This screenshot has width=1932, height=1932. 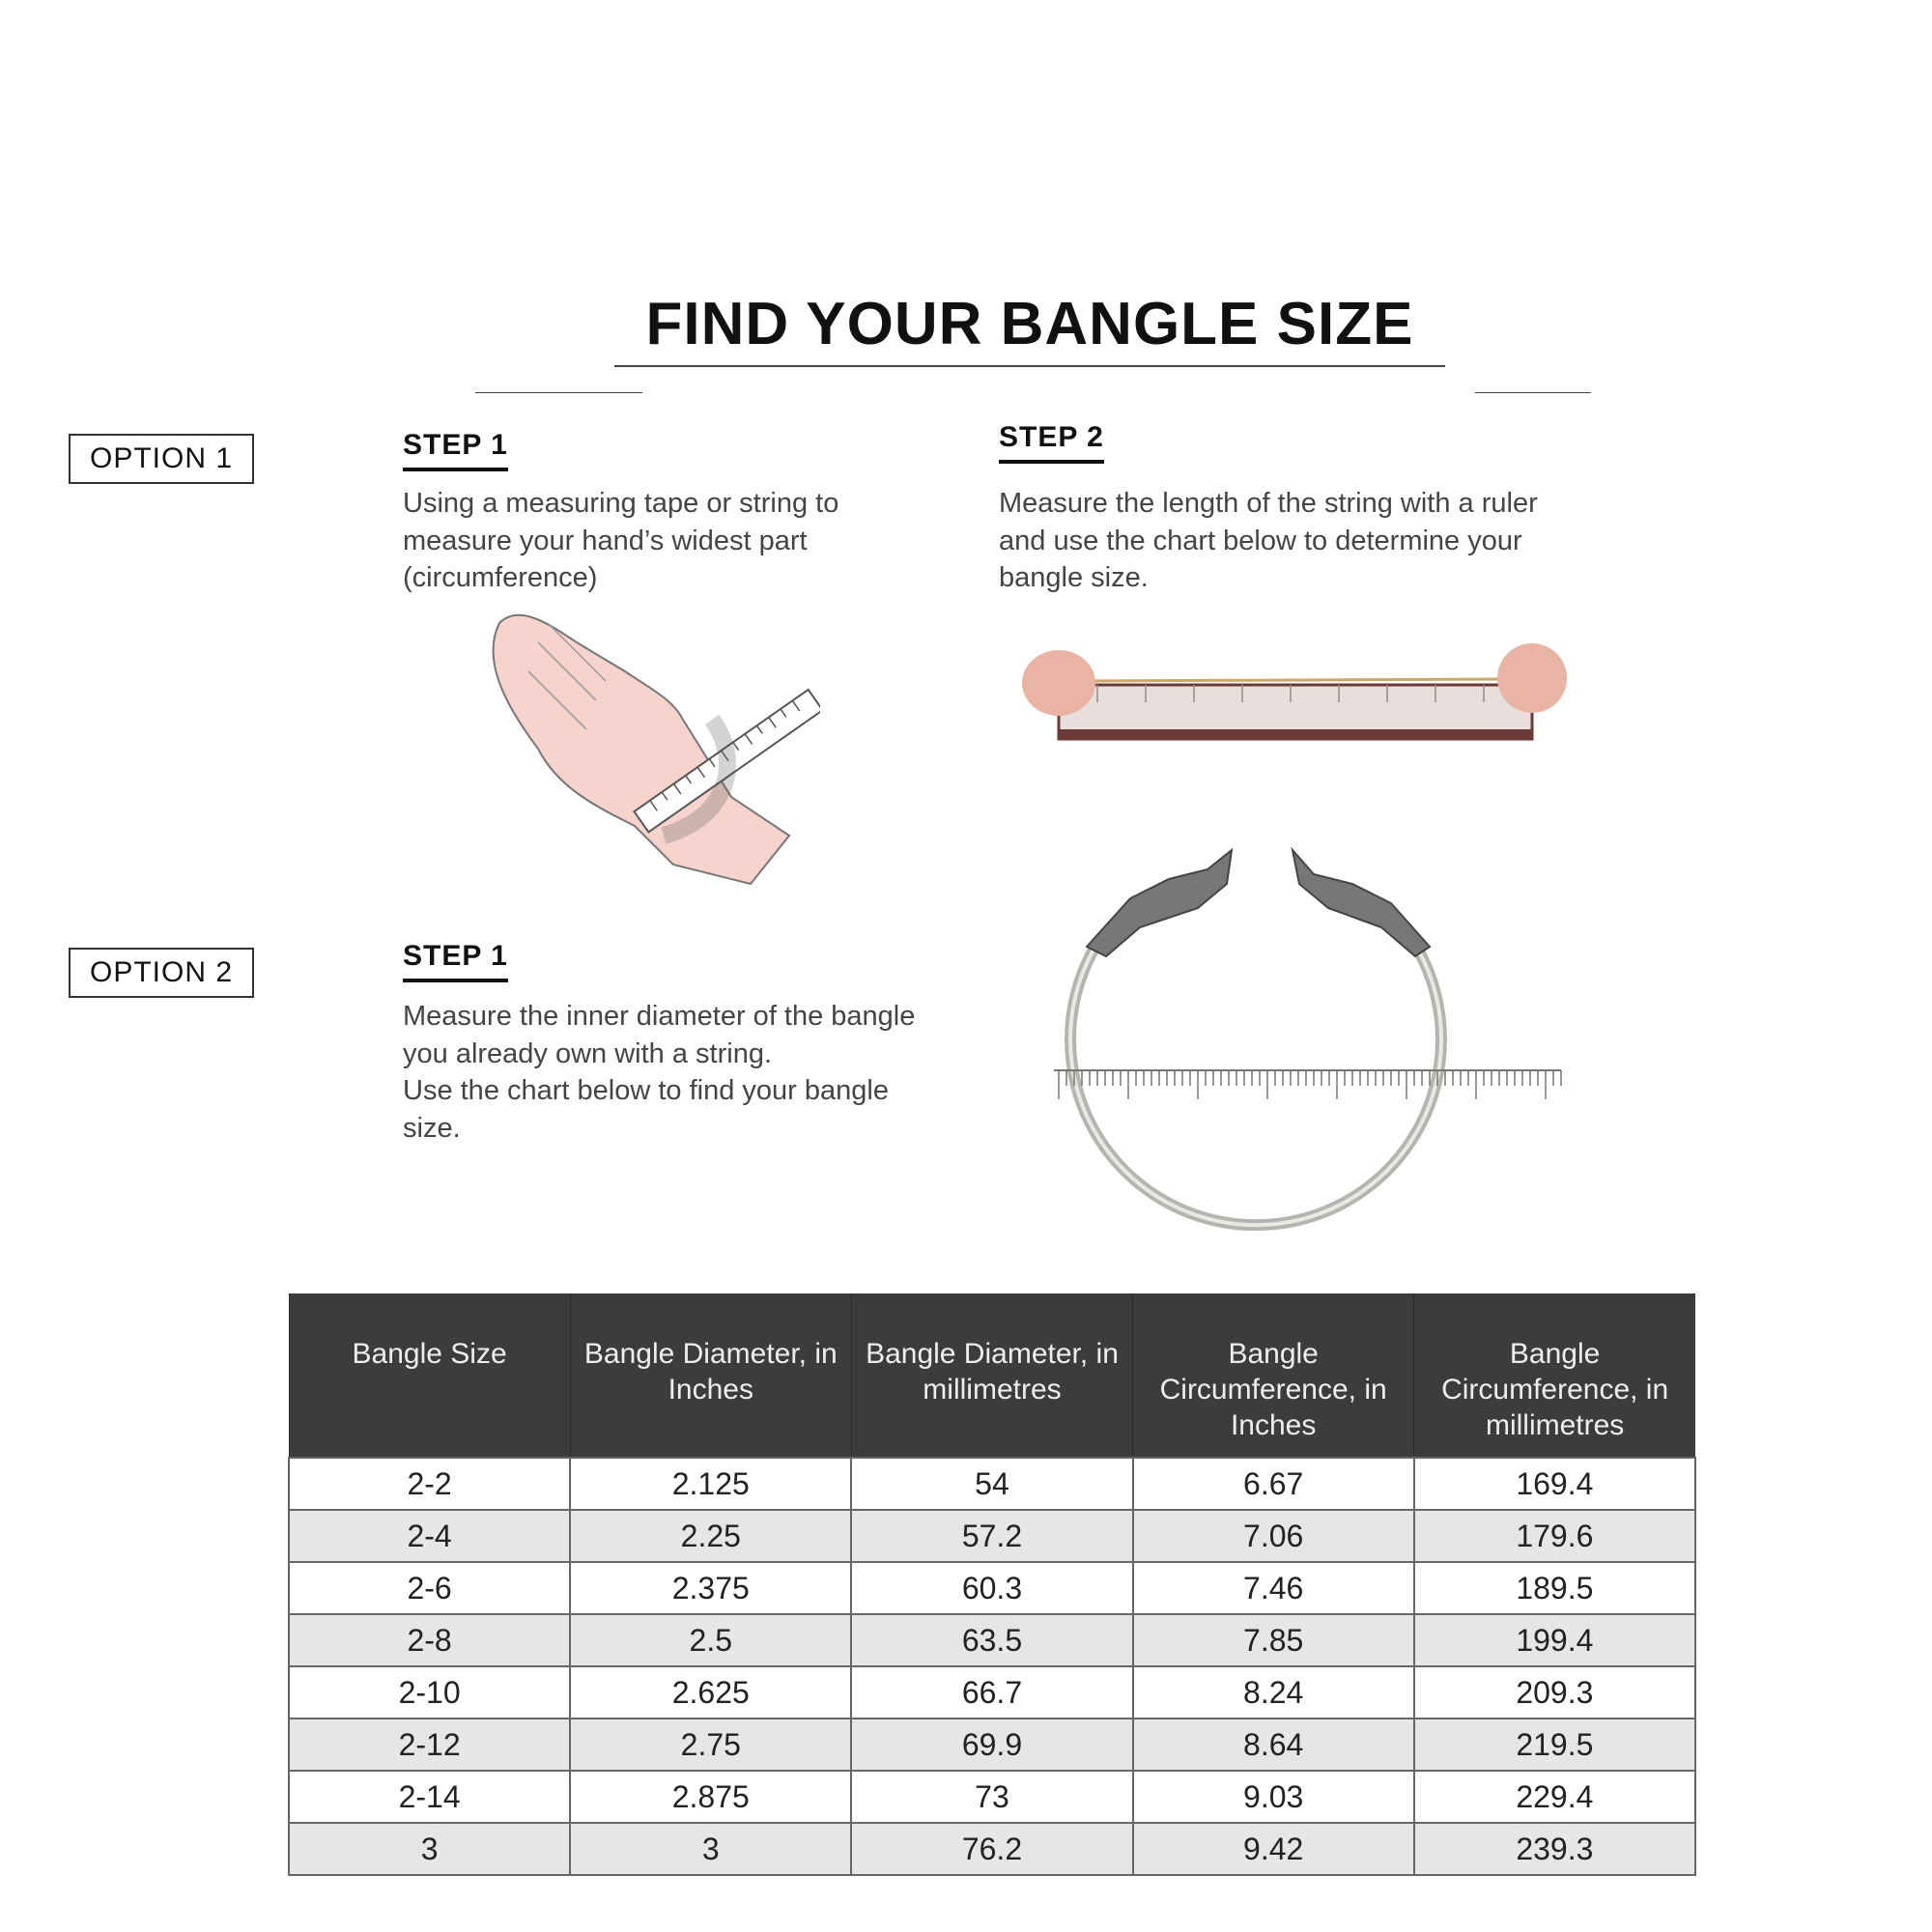 I want to click on option-1-label: OPTION 1, so click(x=161, y=459).